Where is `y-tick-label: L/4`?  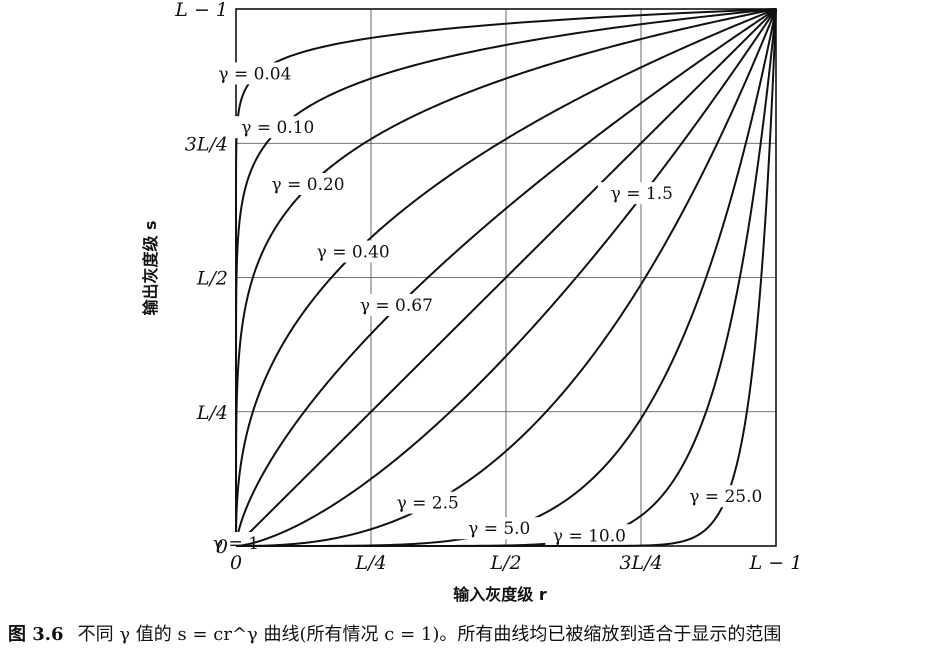 y-tick-label: L/4 is located at coordinates (212, 413).